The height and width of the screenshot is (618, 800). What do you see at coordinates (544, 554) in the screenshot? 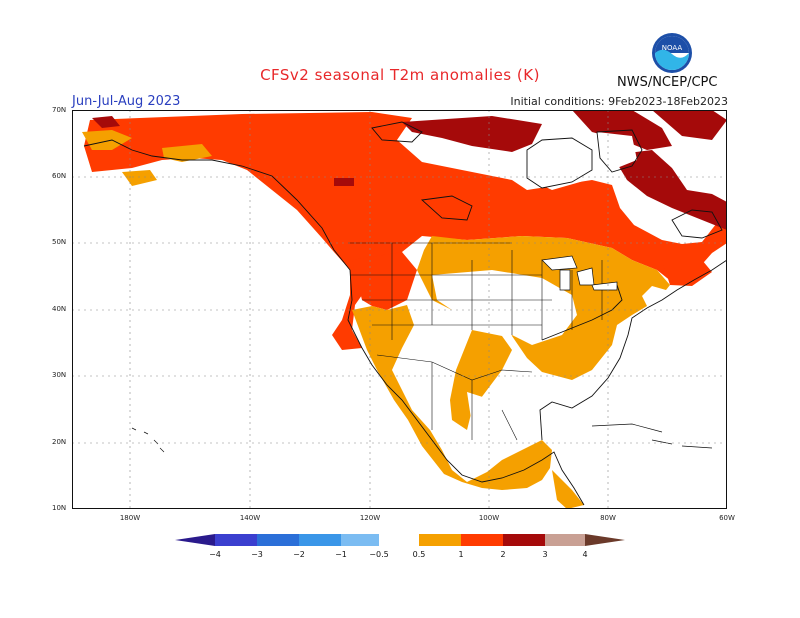
I see `colorbar-label: 3` at bounding box center [544, 554].